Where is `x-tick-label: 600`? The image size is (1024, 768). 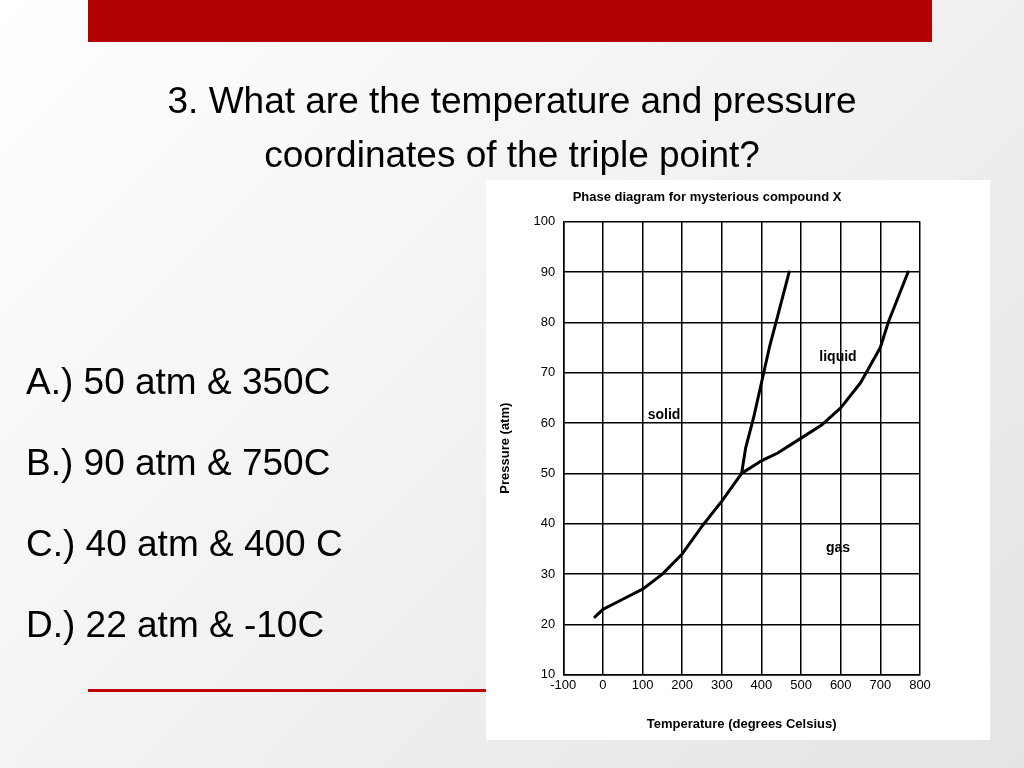 x-tick-label: 600 is located at coordinates (840, 685).